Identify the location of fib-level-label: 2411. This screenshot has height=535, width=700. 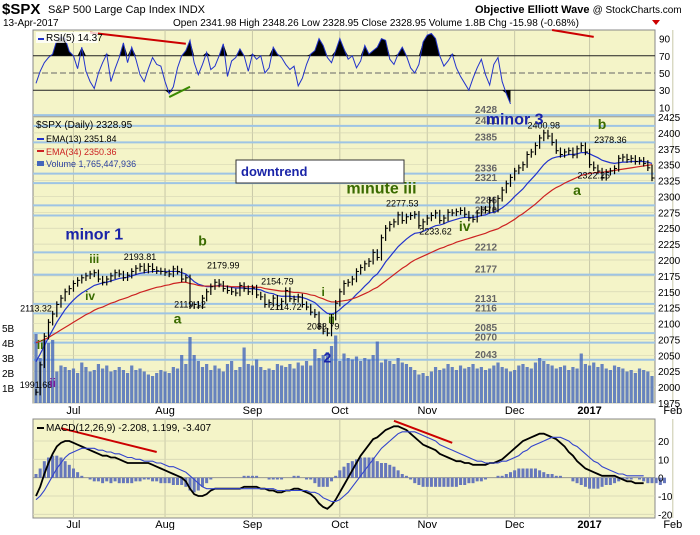
(486, 121).